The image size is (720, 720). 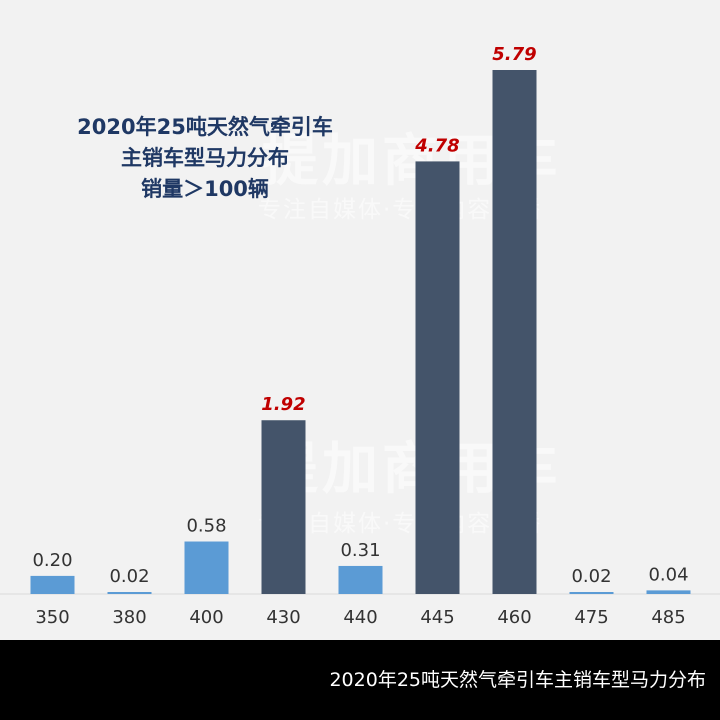 What do you see at coordinates (668, 617) in the screenshot?
I see `x-tick-label-485: 485` at bounding box center [668, 617].